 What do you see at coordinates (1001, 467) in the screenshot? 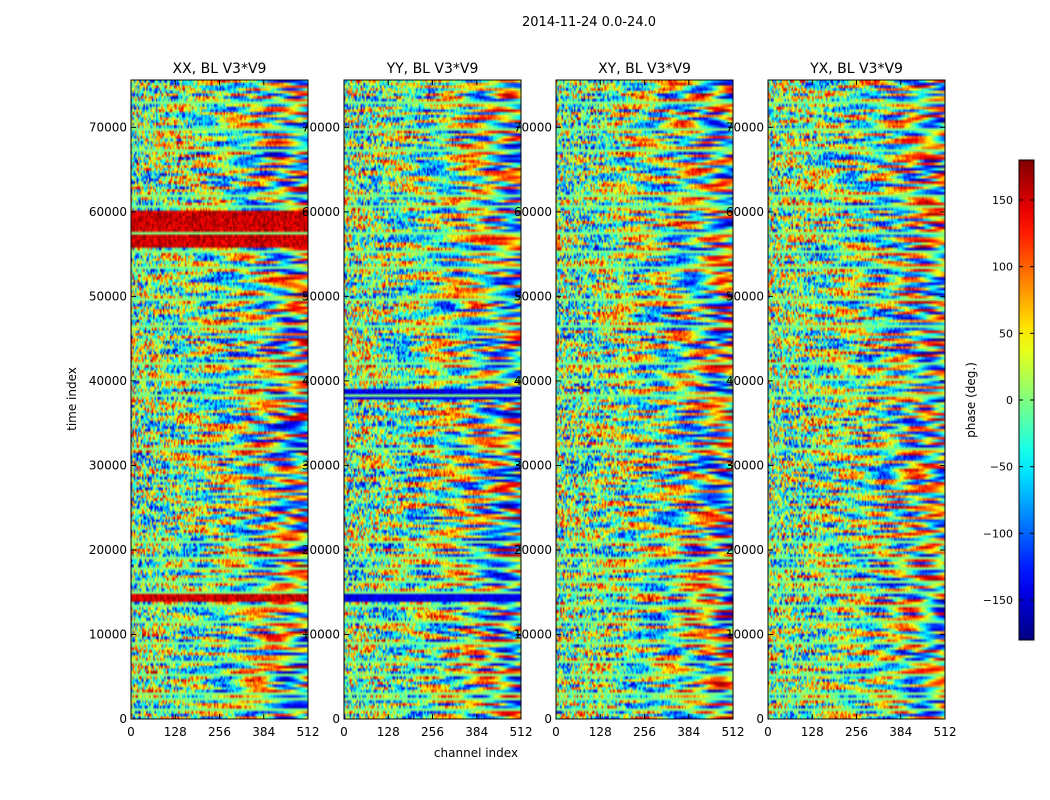
I see `colorbar-tick-label: −50` at bounding box center [1001, 467].